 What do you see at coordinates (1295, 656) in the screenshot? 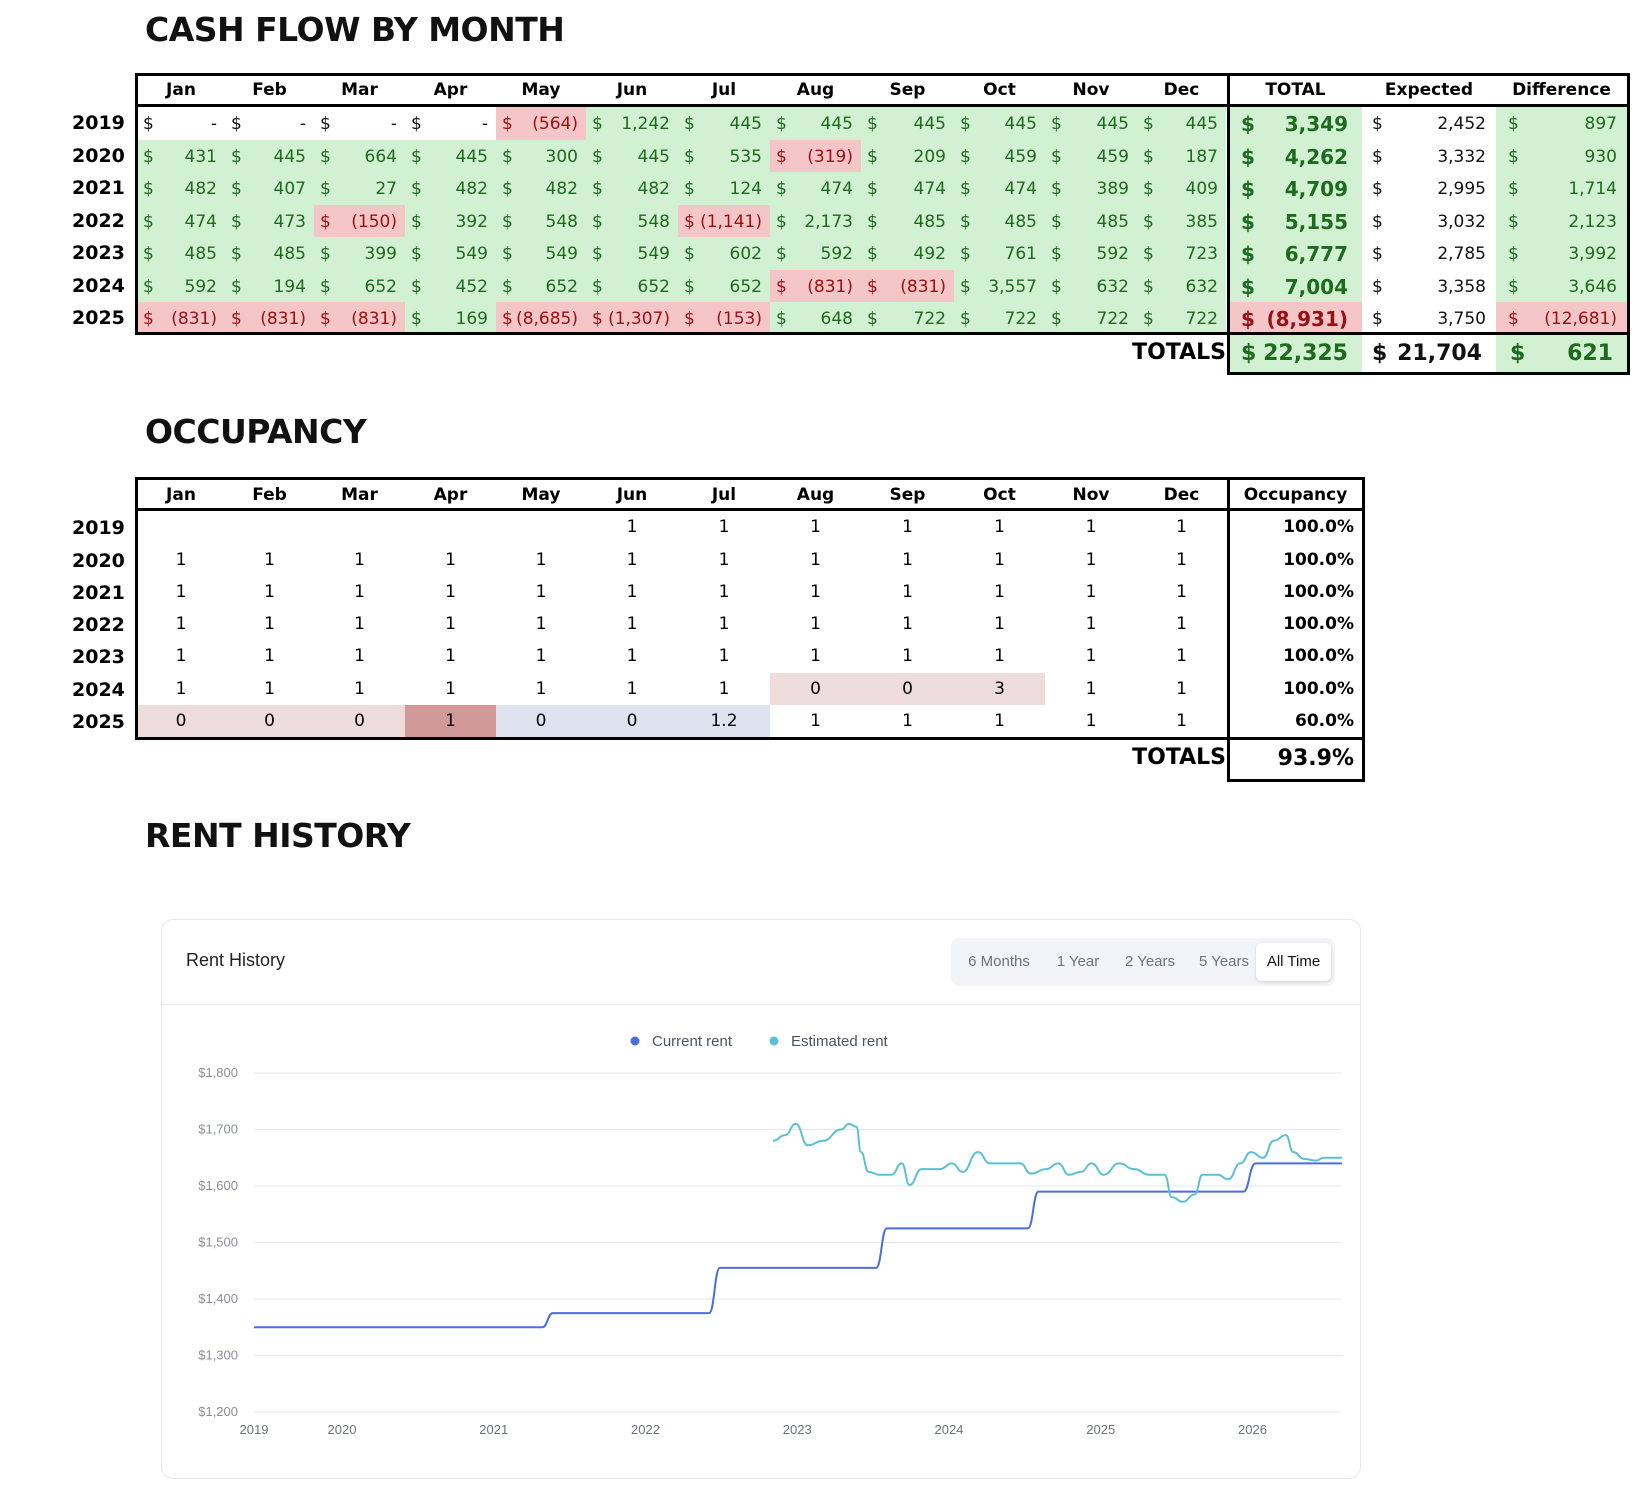
I see `row-occupancy-pct-cell: 100.0%` at bounding box center [1295, 656].